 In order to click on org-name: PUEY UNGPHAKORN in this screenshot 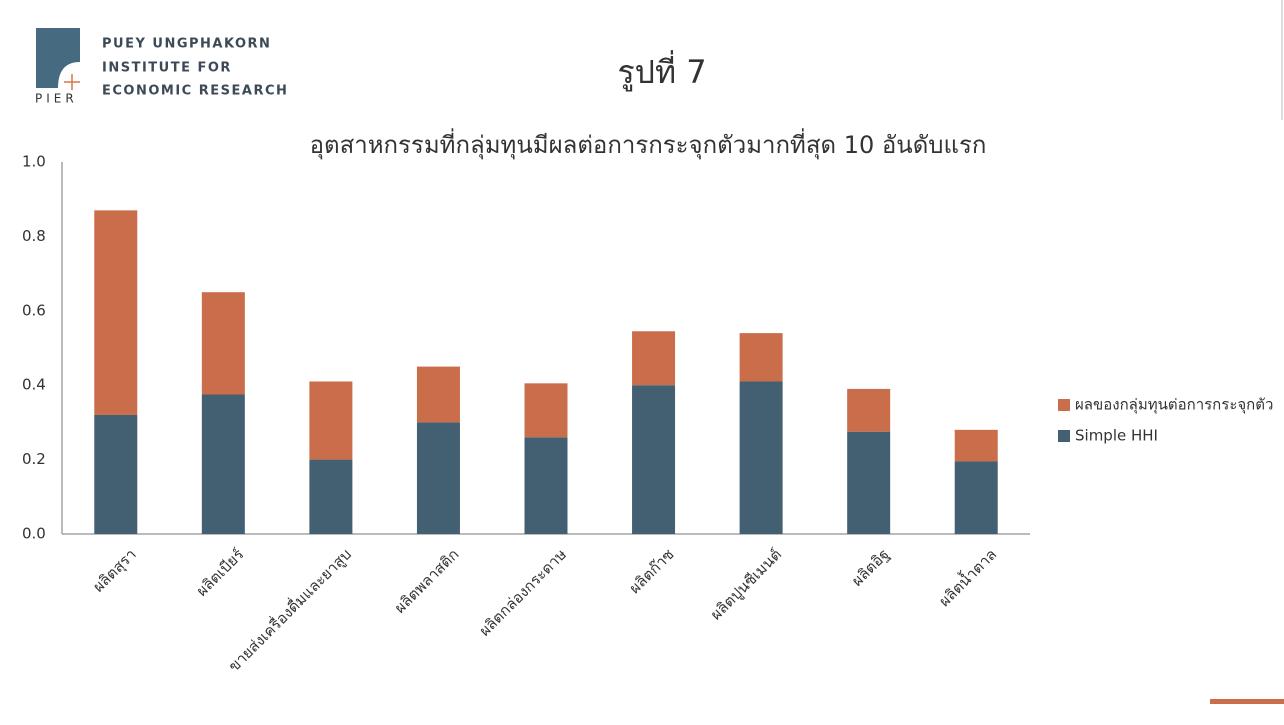, I will do `click(186, 44)`.